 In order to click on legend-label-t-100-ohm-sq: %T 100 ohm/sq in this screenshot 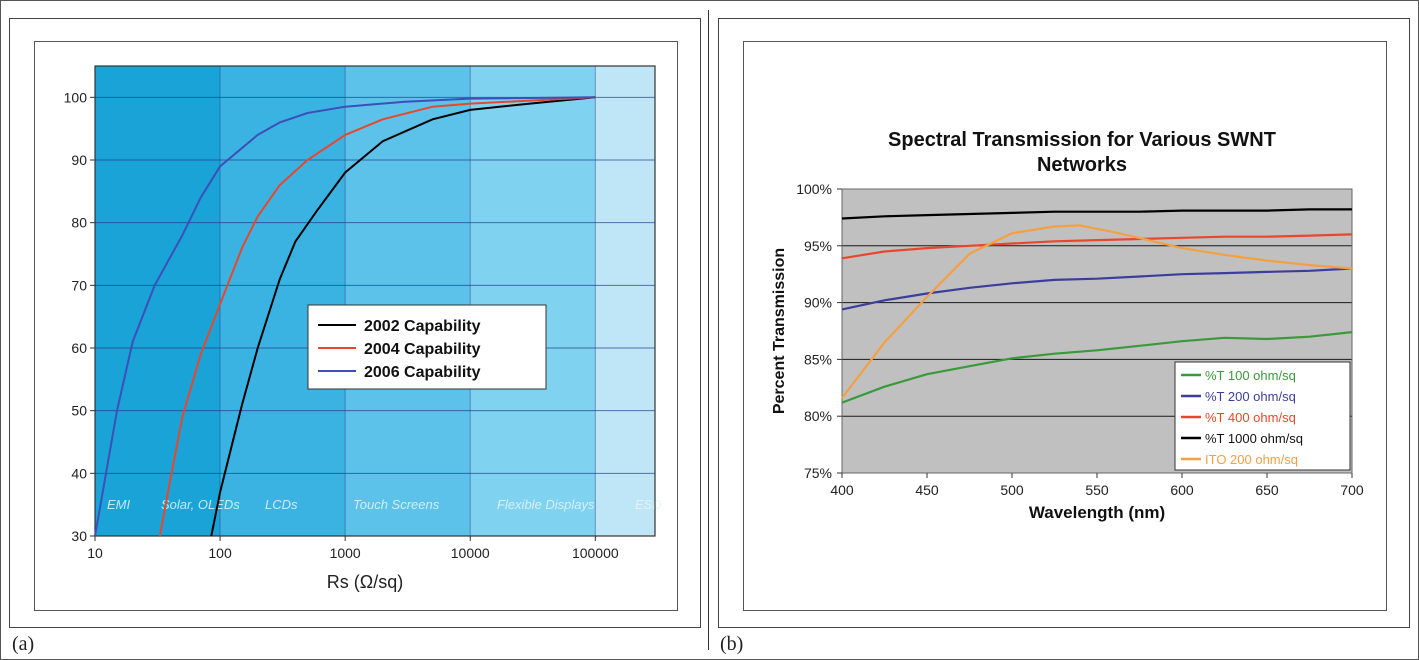, I will do `click(1250, 375)`.